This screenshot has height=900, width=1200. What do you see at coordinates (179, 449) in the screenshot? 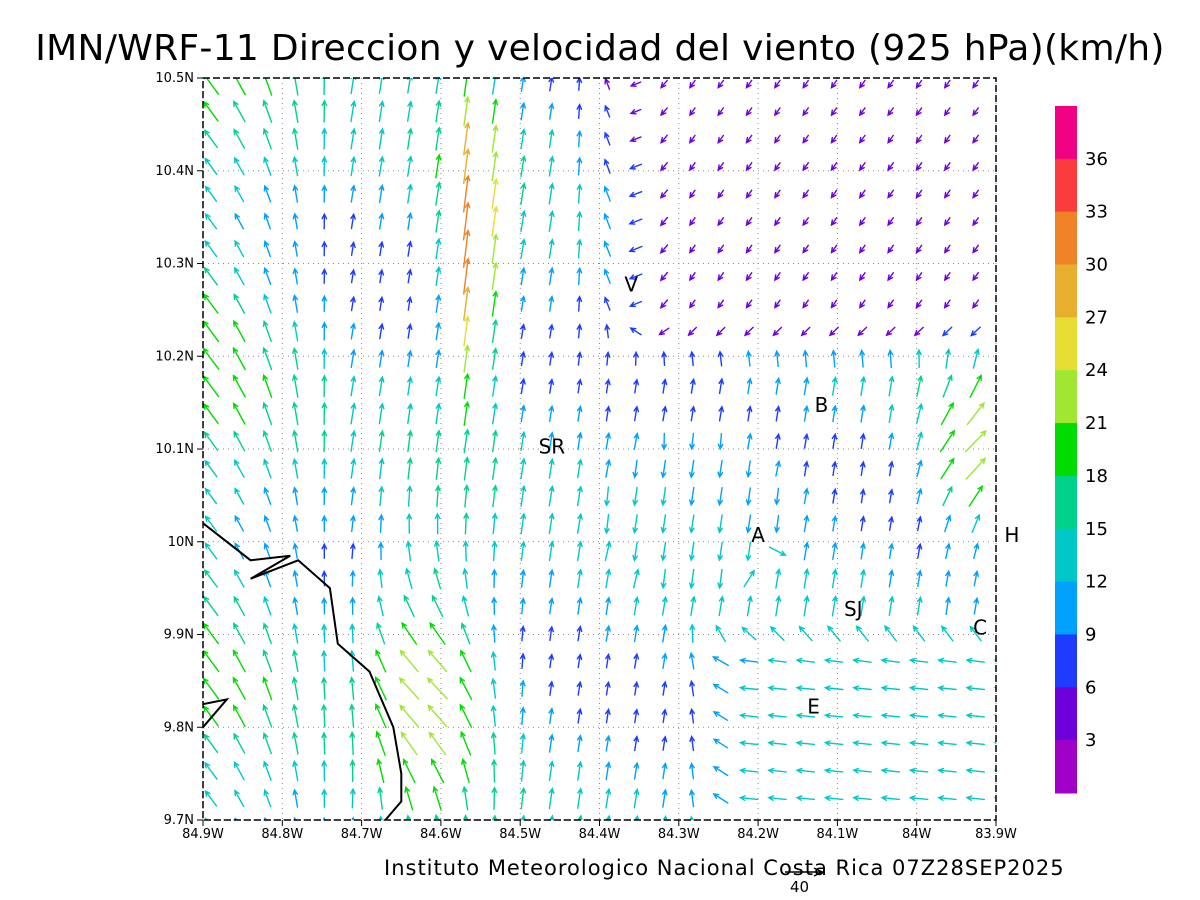
I see `y-axis: 10.5N 10.4N 10.3N 10.2N 10.1N 10N 9.9N 9.8N 9.7N` at bounding box center [179, 449].